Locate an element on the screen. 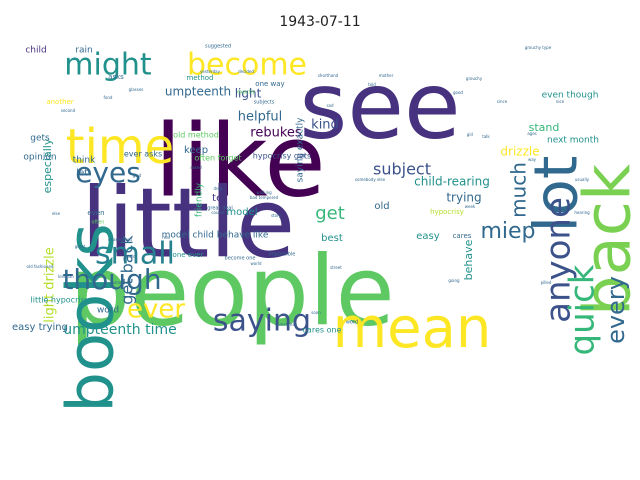  word-7: mean is located at coordinates (412, 328).